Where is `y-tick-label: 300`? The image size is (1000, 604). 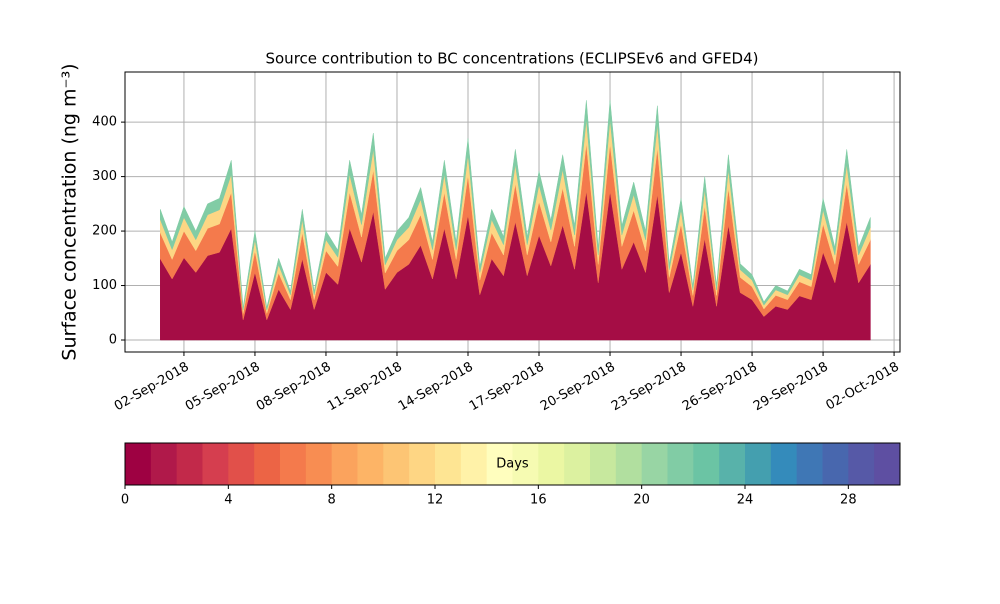
y-tick-label: 300 is located at coordinates (104, 176).